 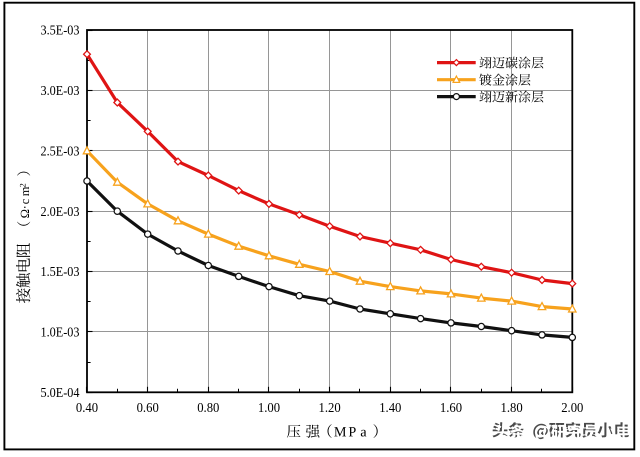 What do you see at coordinates (148, 407) in the screenshot?
I see `svg-text: 0.60` at bounding box center [148, 407].